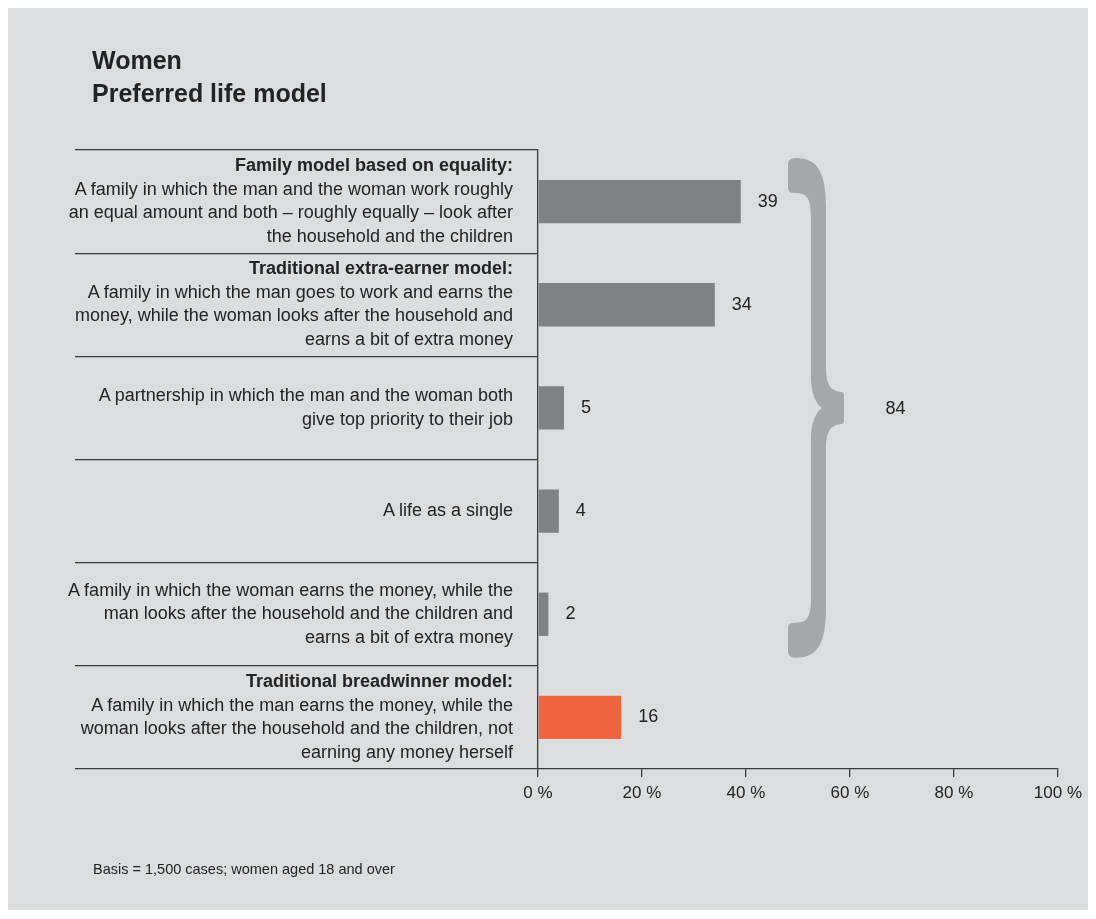  I want to click on x-tick-label: 80 %, so click(954, 792).